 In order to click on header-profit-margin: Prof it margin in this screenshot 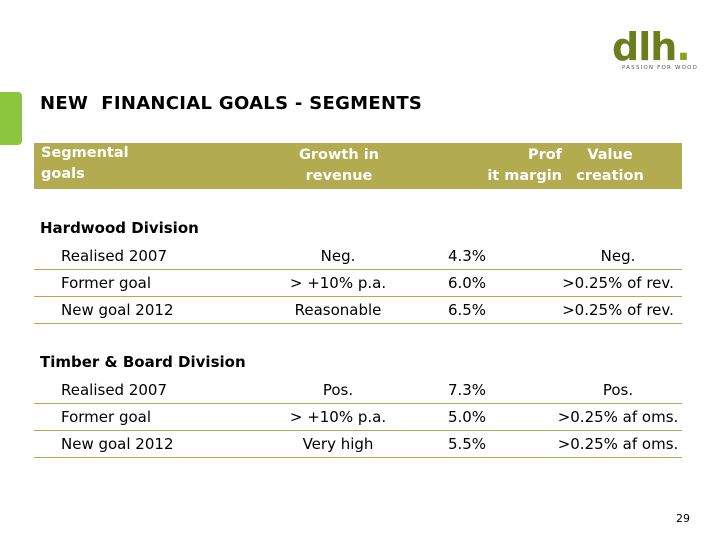, I will do `click(524, 165)`.